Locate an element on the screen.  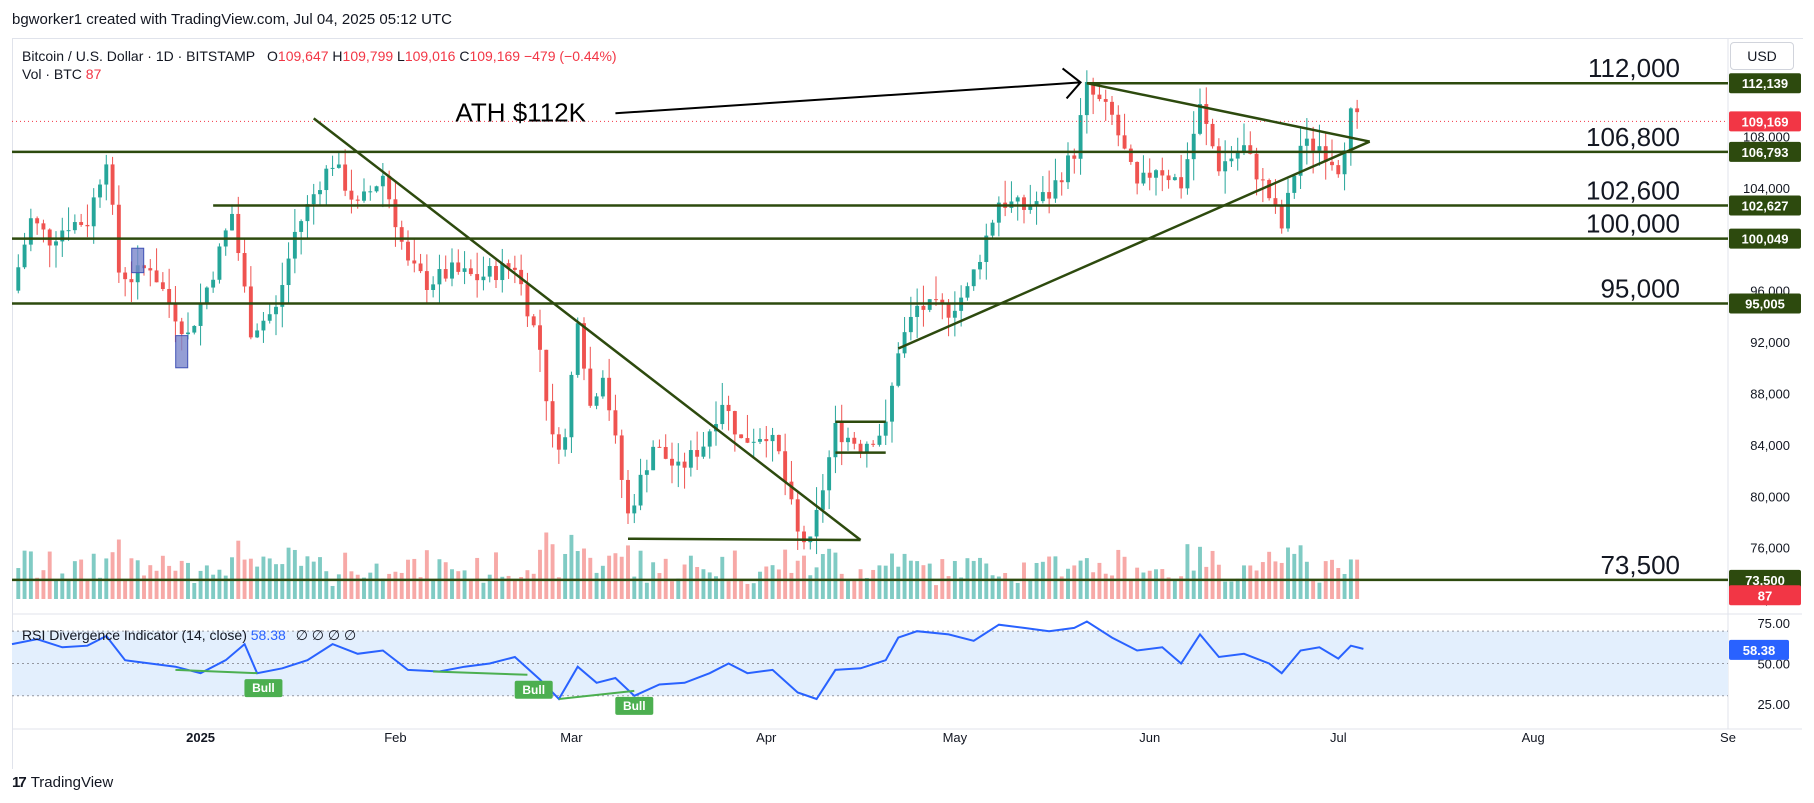
low-value: 109,016 is located at coordinates (430, 56).